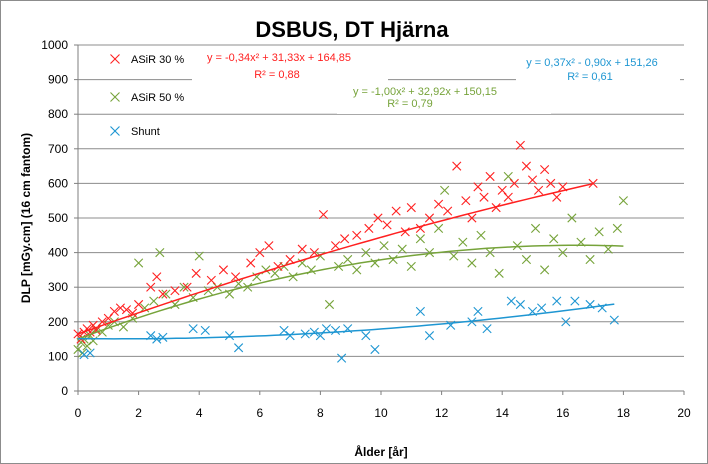 The width and height of the screenshot is (708, 464). I want to click on x-tick-label: 18, so click(624, 413).